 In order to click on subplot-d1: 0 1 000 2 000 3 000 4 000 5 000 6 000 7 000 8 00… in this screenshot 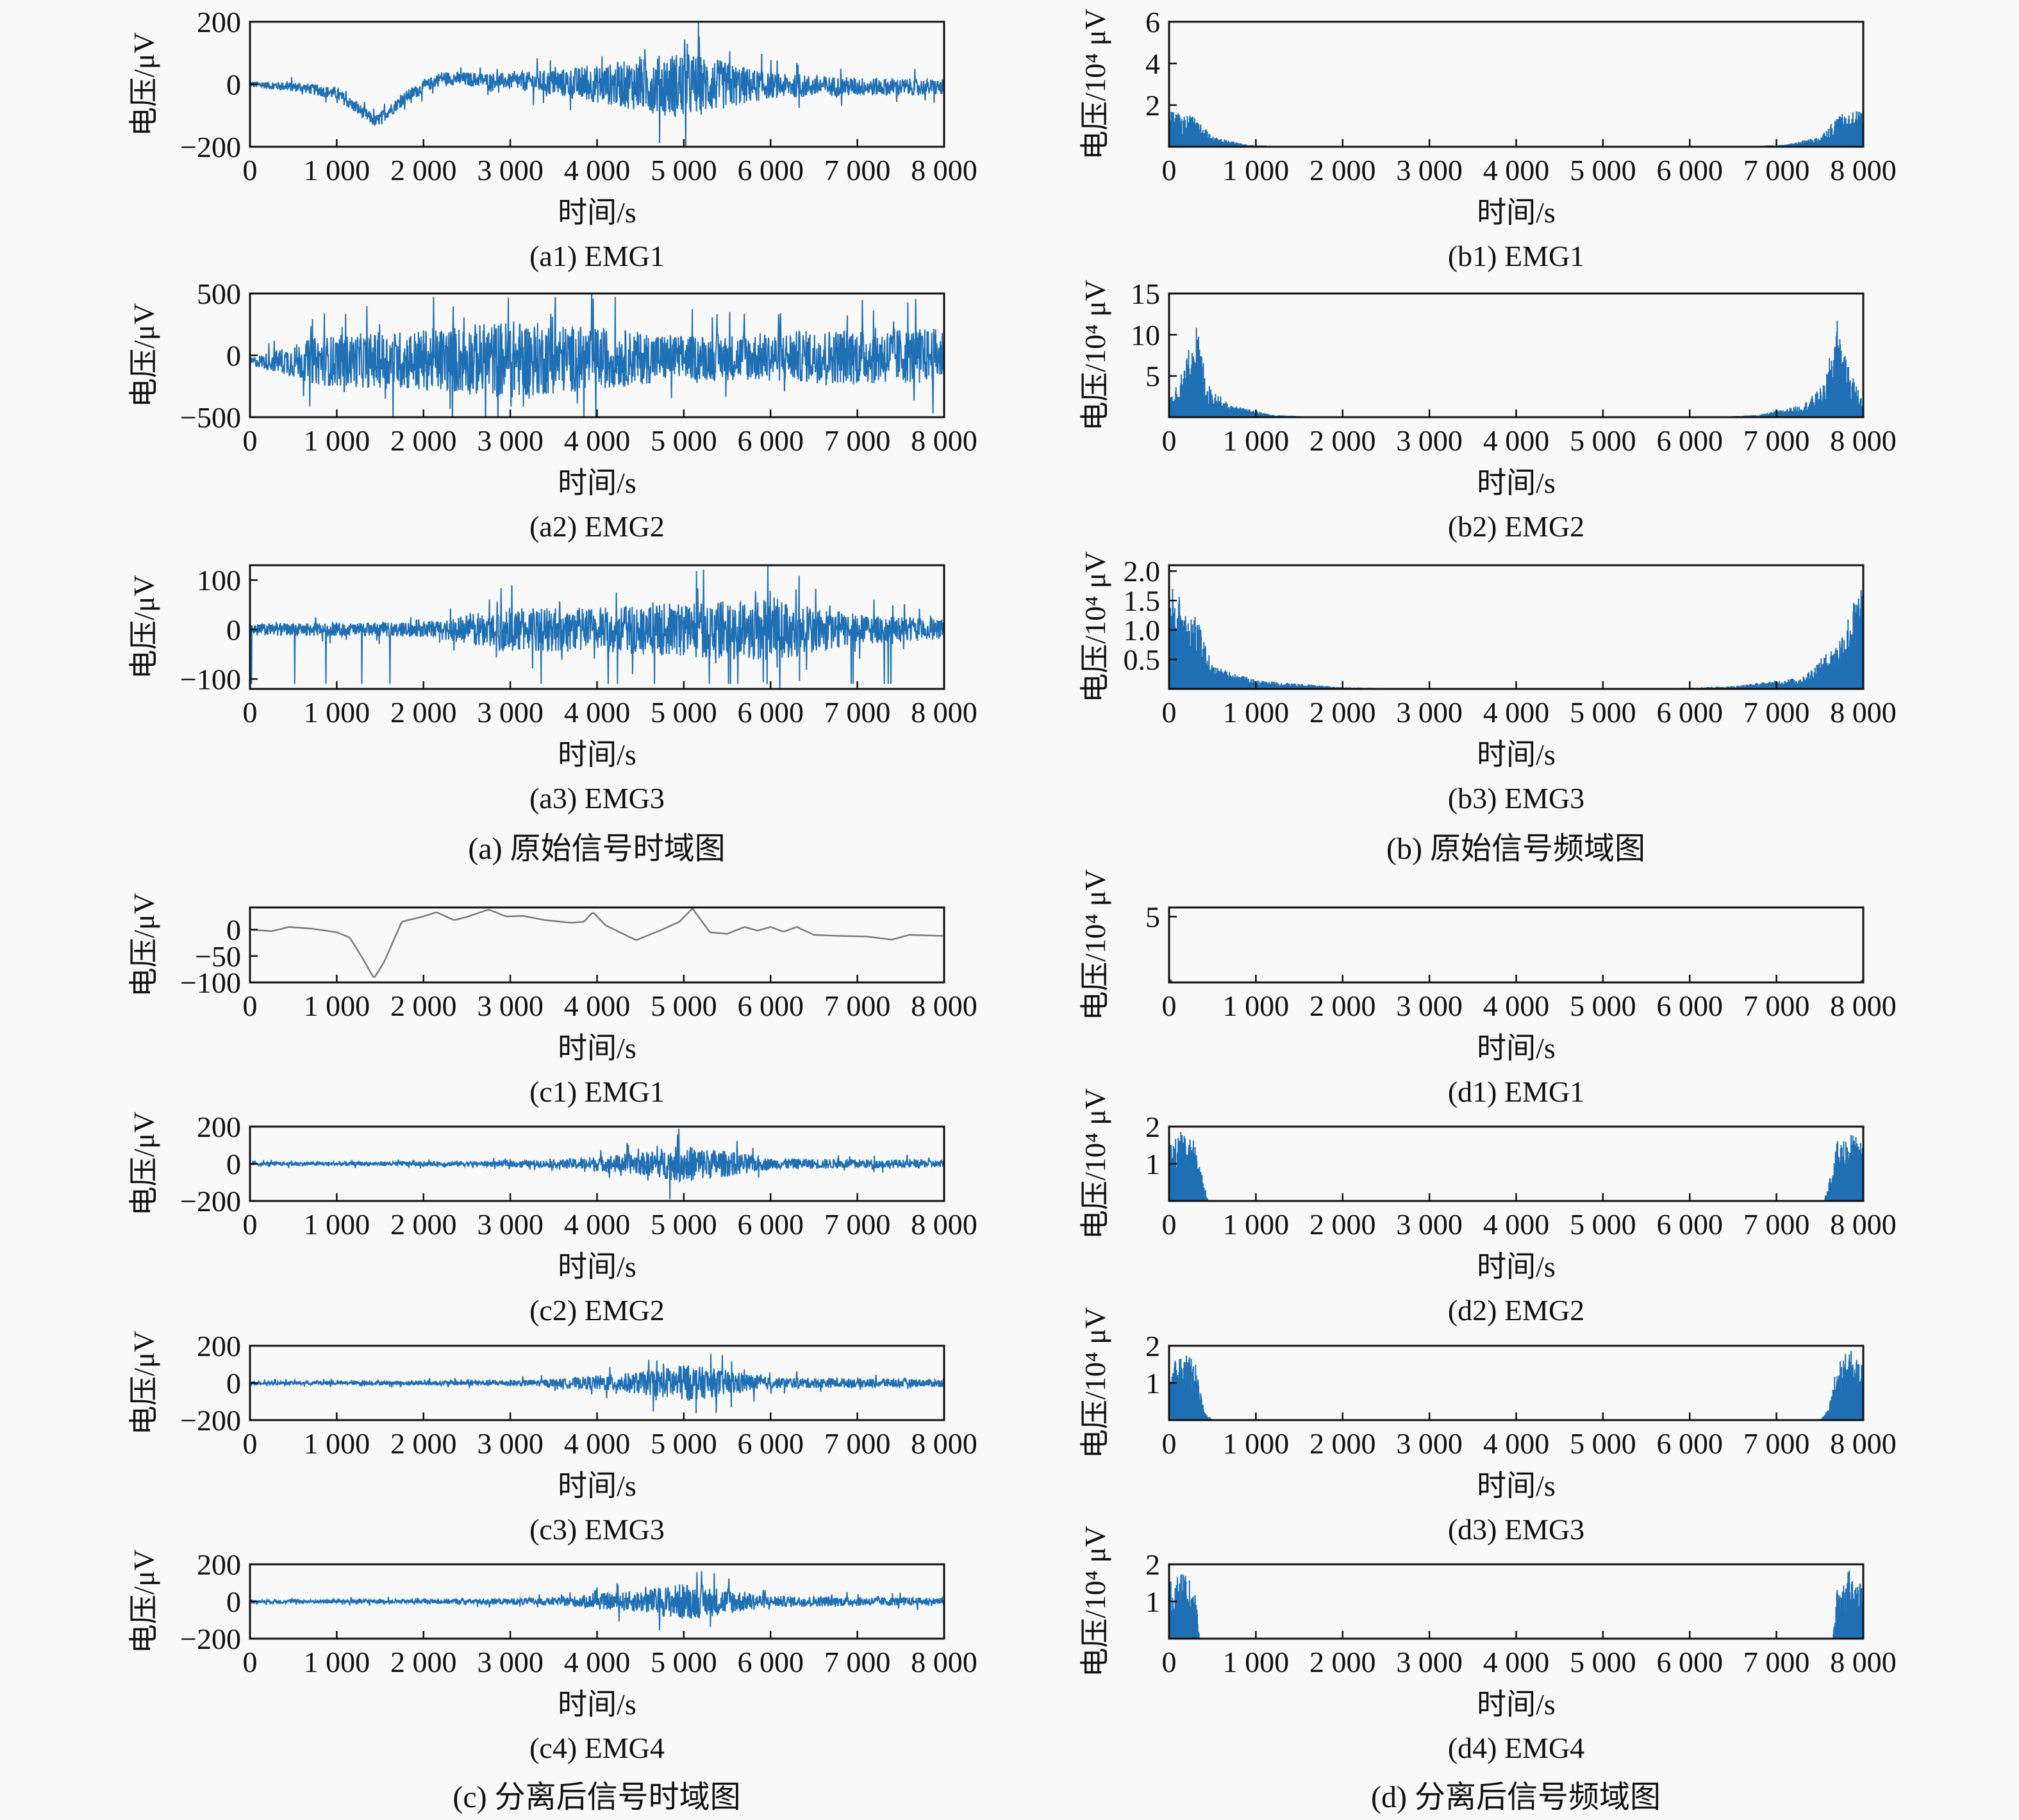, I will do `click(1488, 989)`.